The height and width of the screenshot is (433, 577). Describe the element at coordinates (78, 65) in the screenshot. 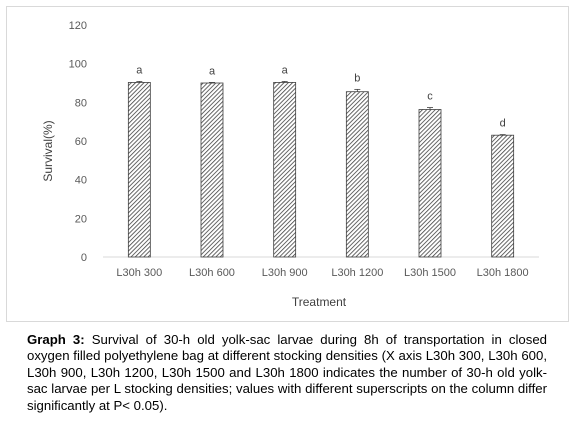

I see `y-tick-label: 100` at that location.